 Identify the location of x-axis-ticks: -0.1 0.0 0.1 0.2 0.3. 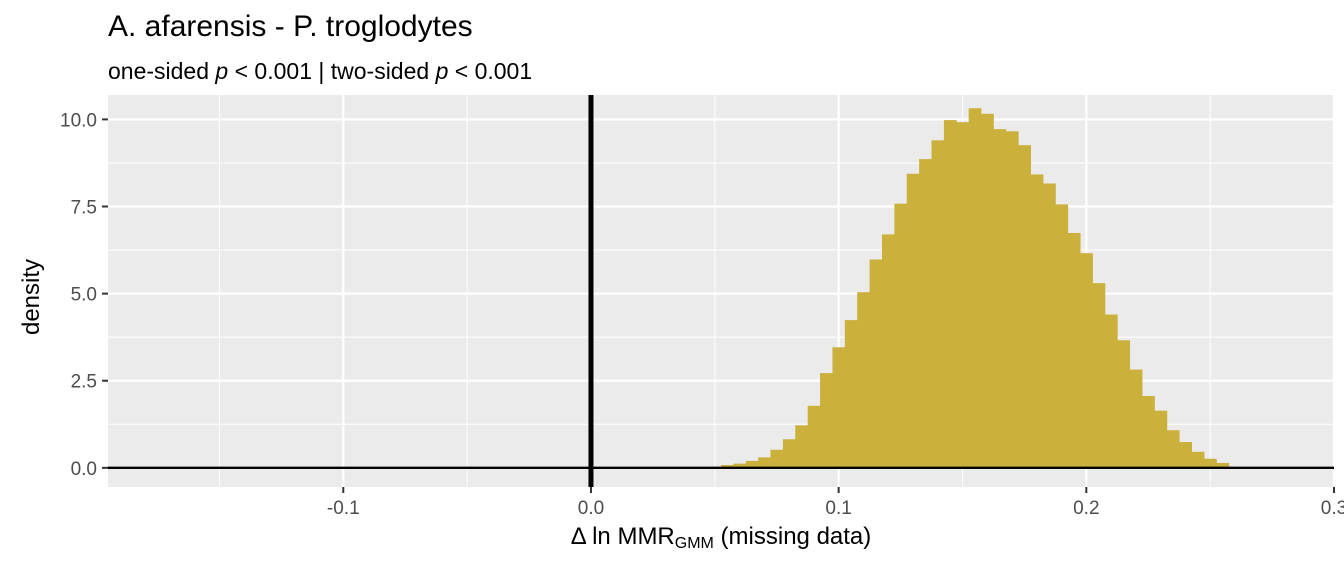
(835, 503).